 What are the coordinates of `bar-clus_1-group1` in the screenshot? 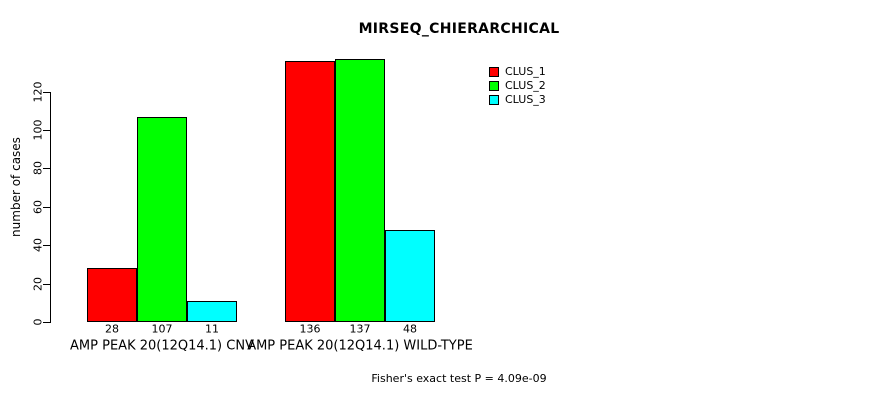 It's located at (112, 295).